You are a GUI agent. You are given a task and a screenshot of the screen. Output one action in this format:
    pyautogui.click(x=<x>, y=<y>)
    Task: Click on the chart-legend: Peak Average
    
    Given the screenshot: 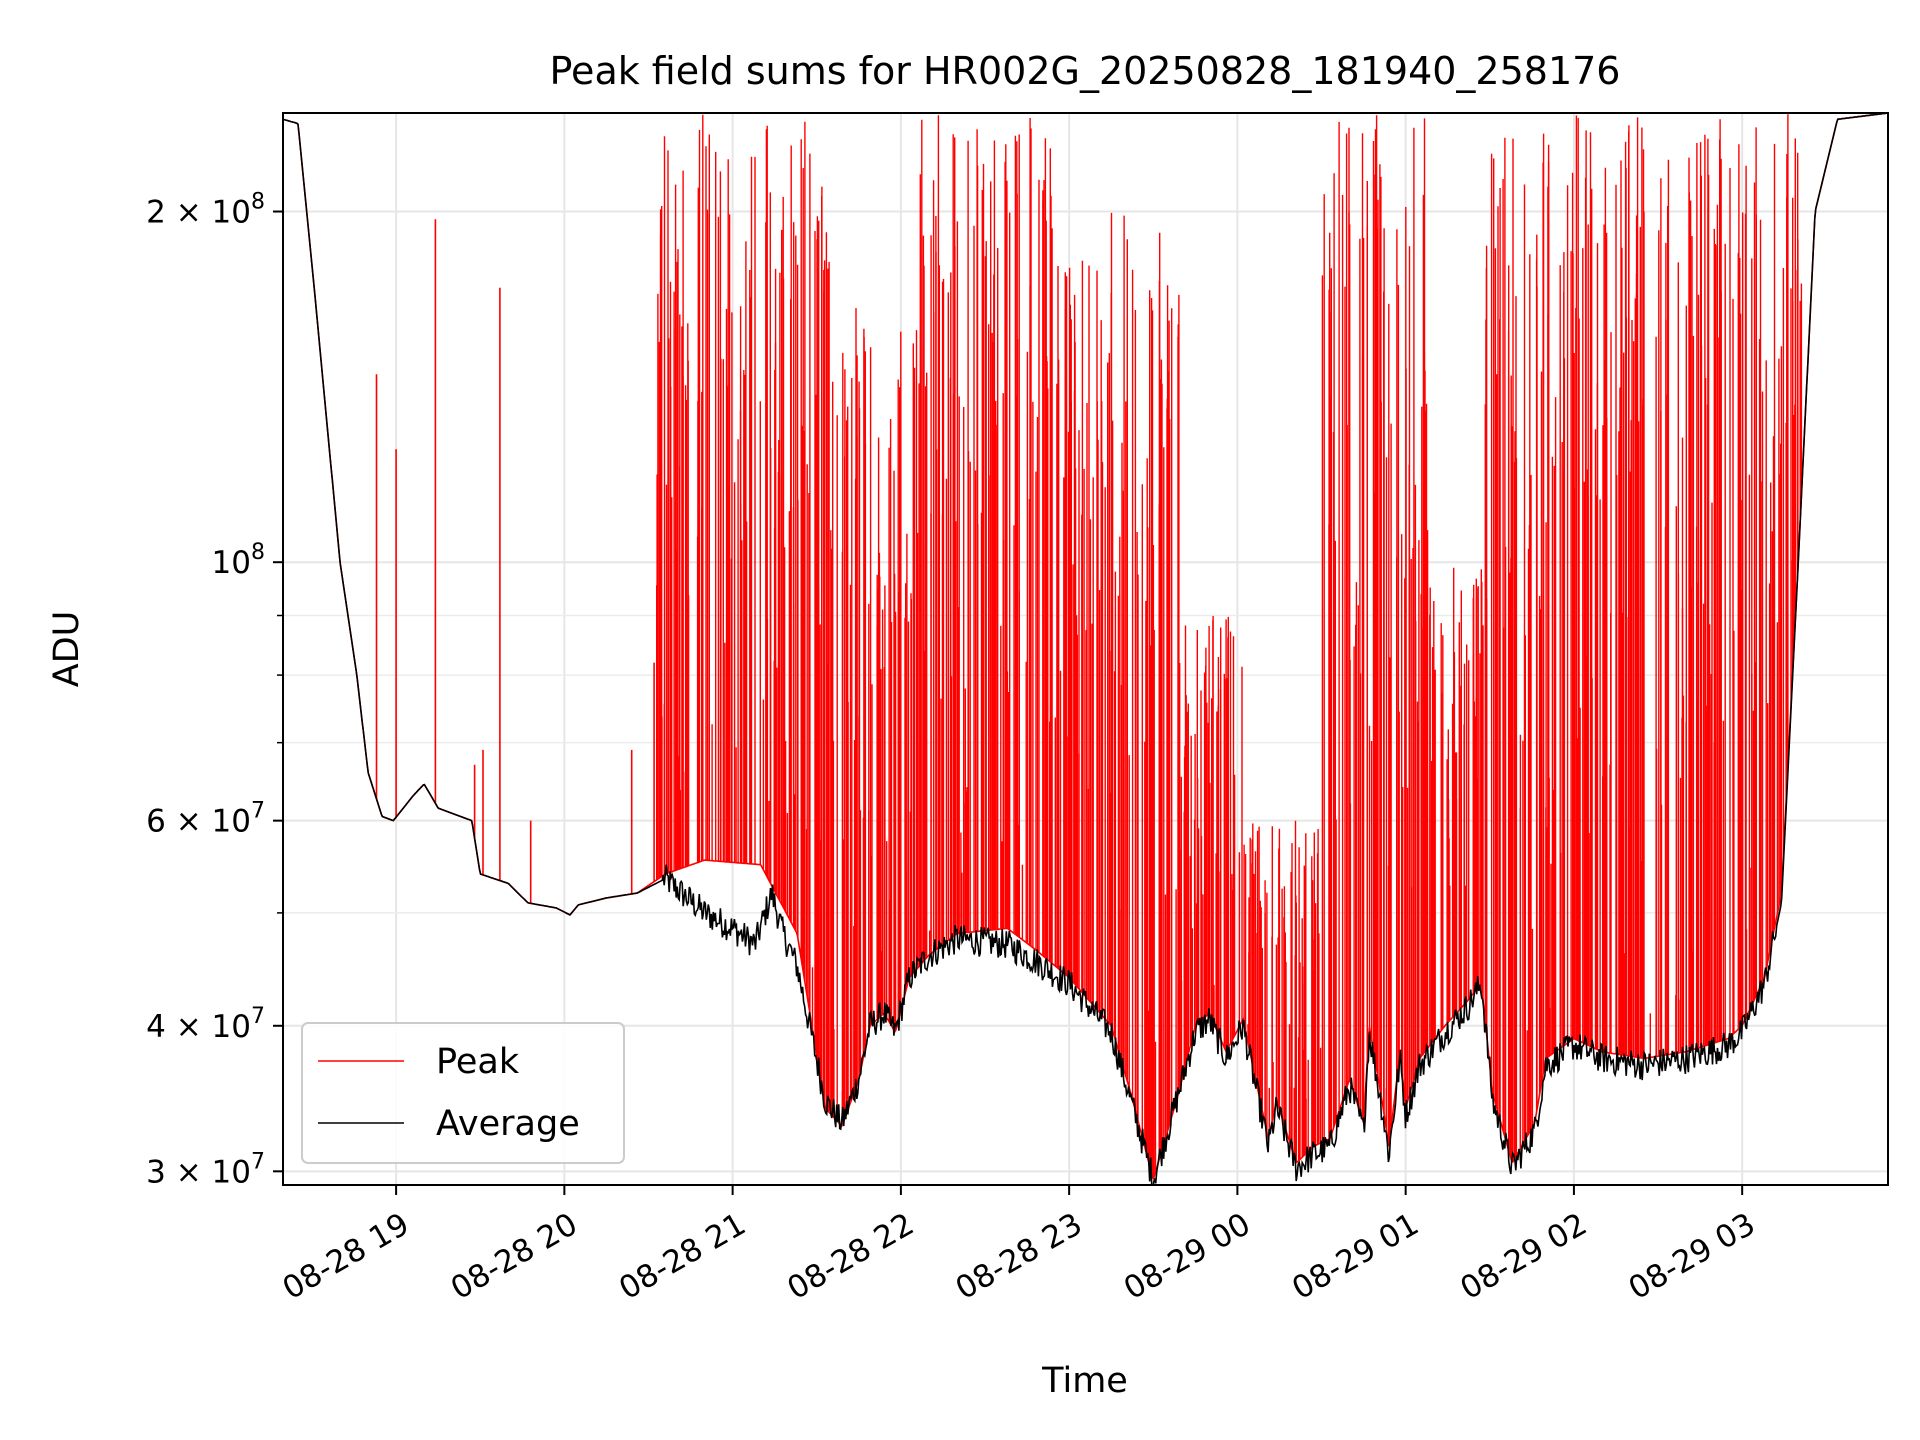 What is the action you would take?
    pyautogui.click(x=463, y=1093)
    